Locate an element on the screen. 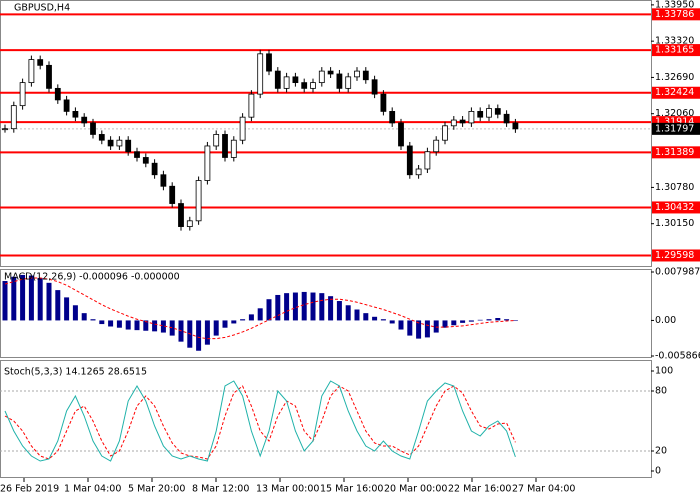 The image size is (700, 500). y-tick-label: 1.32690 is located at coordinates (674, 77).